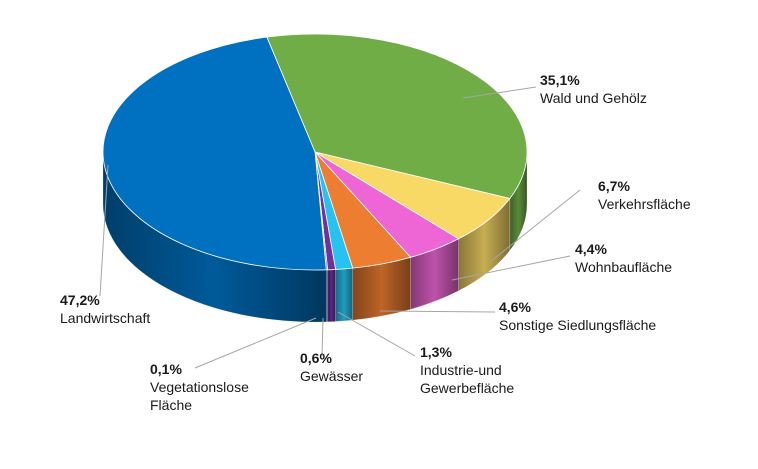  Describe the element at coordinates (80, 300) in the screenshot. I see `slice-value-label: 47,2%` at that location.